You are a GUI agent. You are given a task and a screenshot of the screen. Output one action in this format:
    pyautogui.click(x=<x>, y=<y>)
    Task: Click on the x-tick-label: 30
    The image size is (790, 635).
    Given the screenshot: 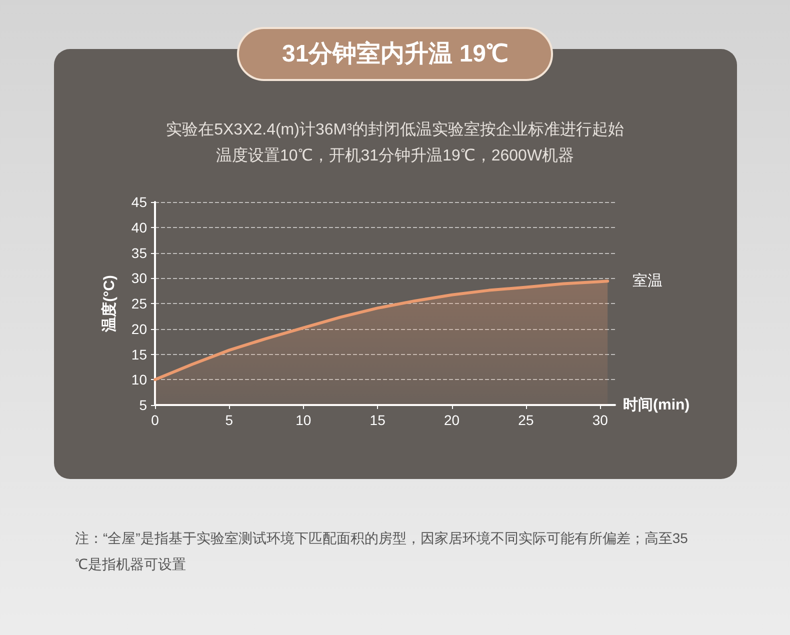 What is the action you would take?
    pyautogui.click(x=600, y=420)
    